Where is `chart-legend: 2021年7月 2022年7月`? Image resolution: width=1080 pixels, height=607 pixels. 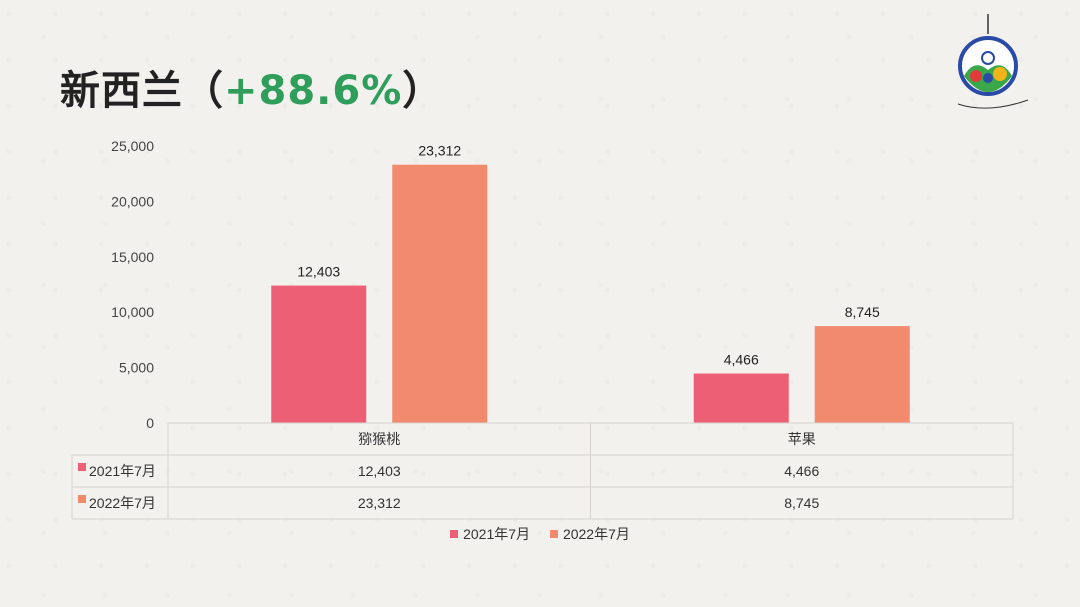 chart-legend: 2021年7月 2022年7月 is located at coordinates (540, 534).